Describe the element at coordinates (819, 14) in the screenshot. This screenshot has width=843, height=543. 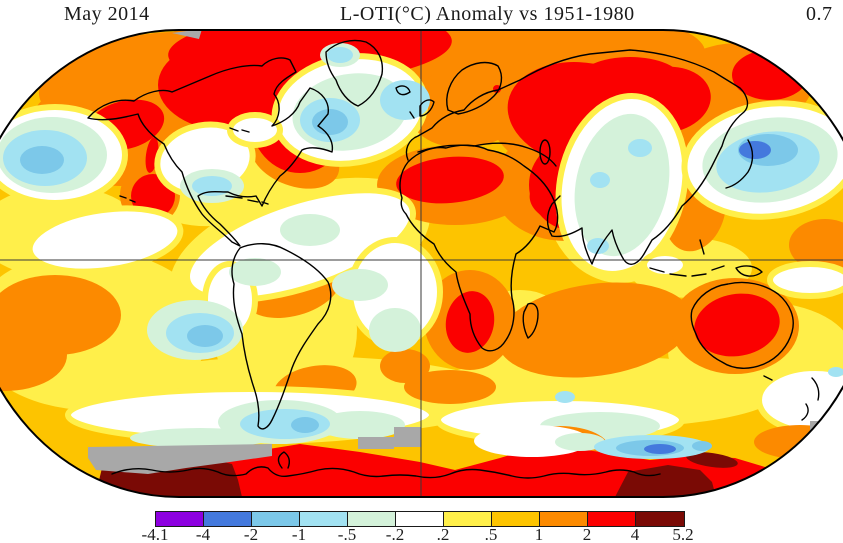
I see `global-mean-value: 0.7` at that location.